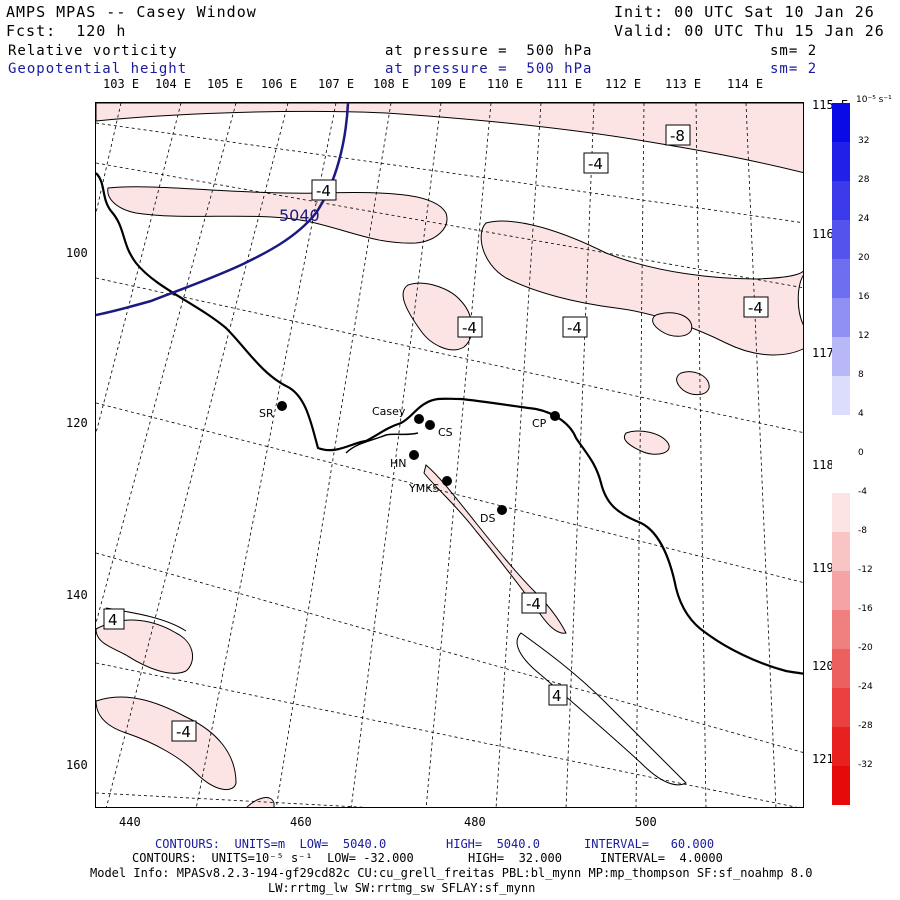 This screenshot has width=900, height=900. What do you see at coordinates (864, 336) in the screenshot?
I see `colorbar-label: 12` at bounding box center [864, 336].